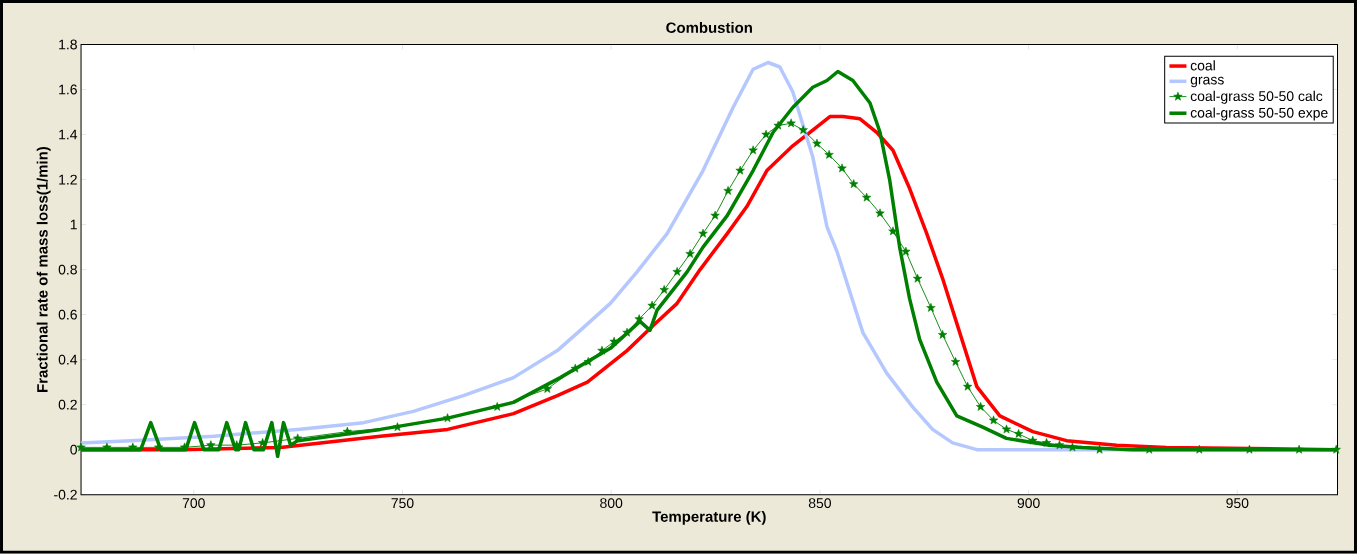  Describe the element at coordinates (1237, 503) in the screenshot. I see `x-tick-label: 950` at that location.